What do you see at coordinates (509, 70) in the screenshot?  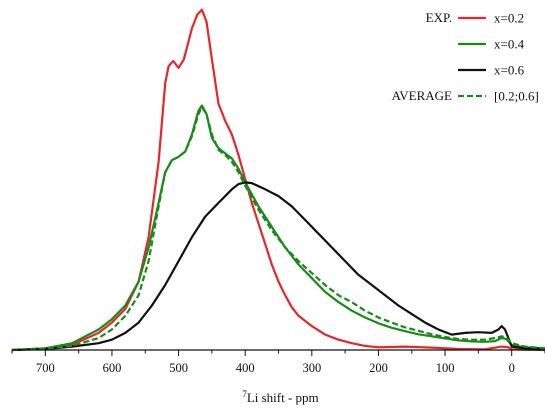 I see `legend-label-3: x=0.6` at bounding box center [509, 70].